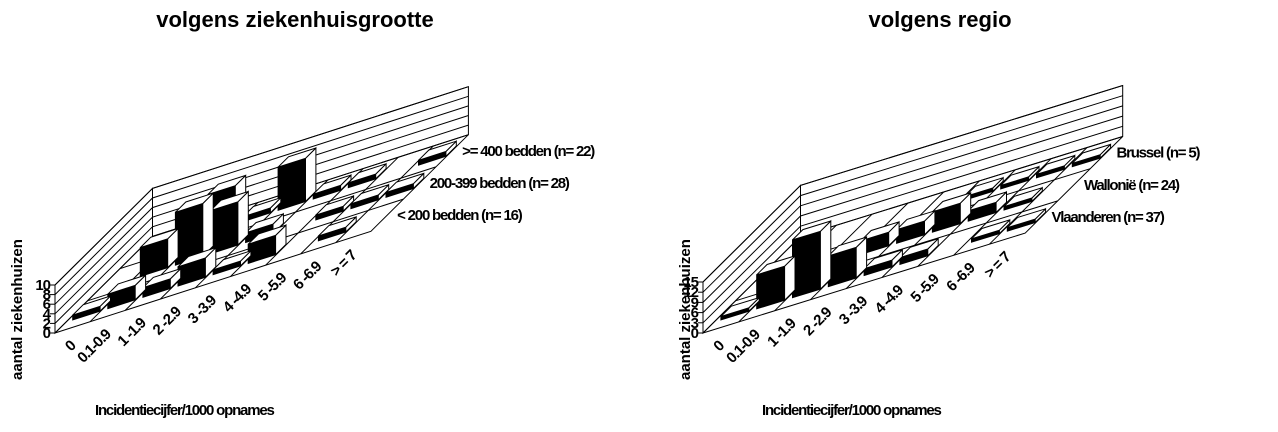 Image resolution: width=1278 pixels, height=432 pixels. I want to click on z-tick-label: 10, so click(42, 285).